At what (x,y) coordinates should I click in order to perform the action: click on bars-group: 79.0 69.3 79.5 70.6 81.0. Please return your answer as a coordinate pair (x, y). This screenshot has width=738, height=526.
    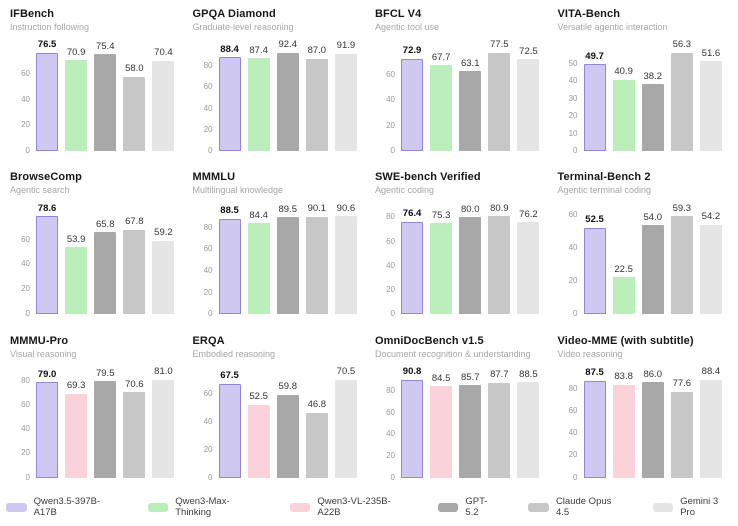
    Looking at the image, I should click on (105, 422).